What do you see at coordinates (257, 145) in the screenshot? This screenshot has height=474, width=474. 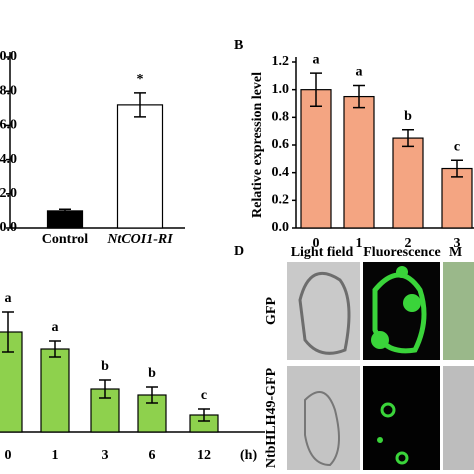 I see `y-axis-label: Relative expression level` at bounding box center [257, 145].